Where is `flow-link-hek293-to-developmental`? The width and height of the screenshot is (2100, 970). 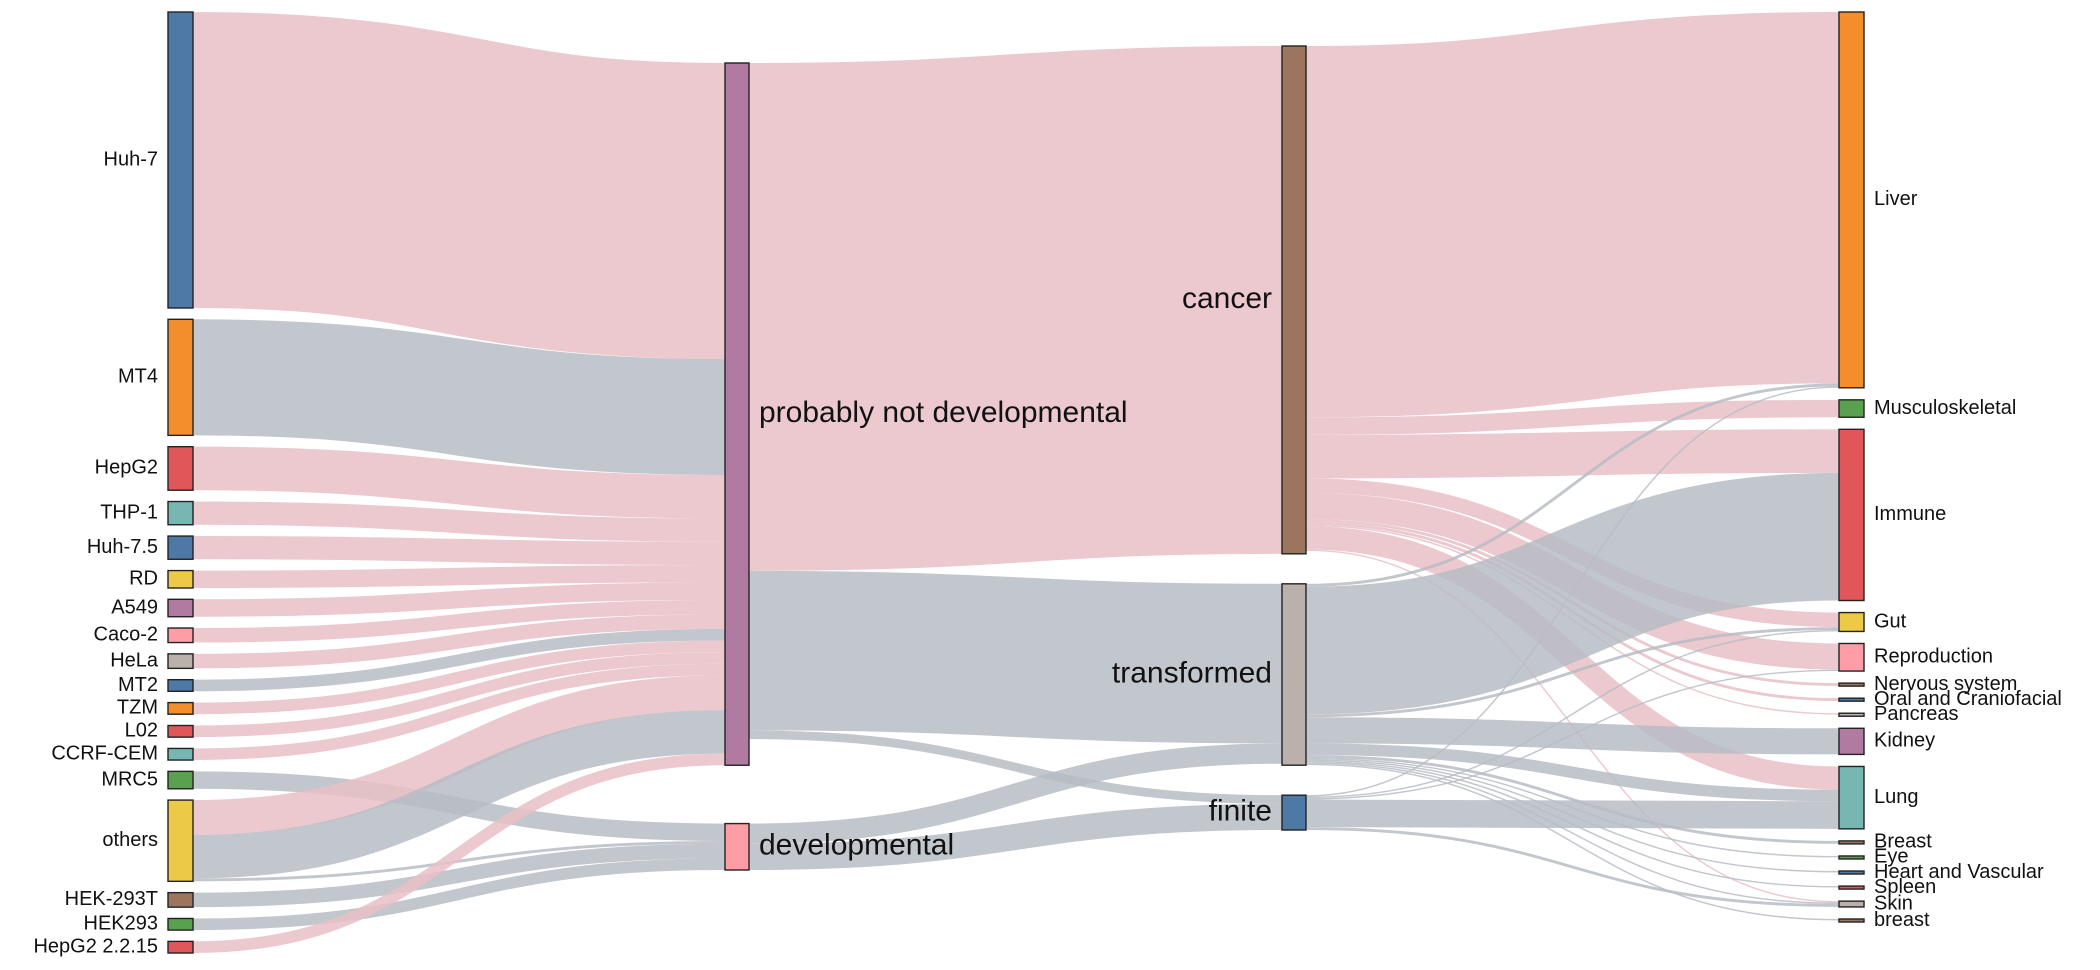 flow-link-hek293-to-developmental is located at coordinates (459, 894).